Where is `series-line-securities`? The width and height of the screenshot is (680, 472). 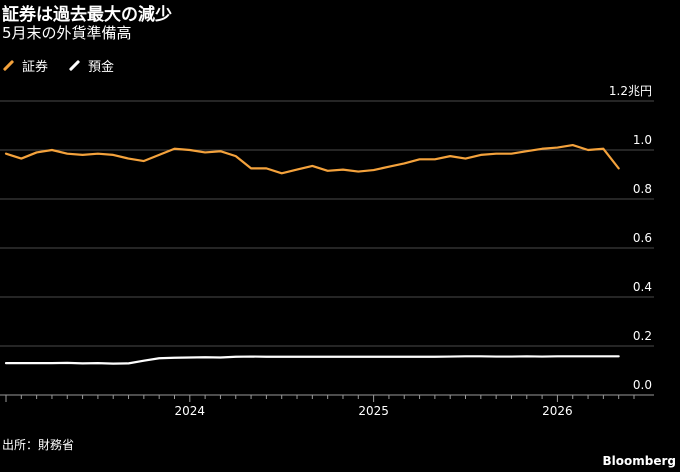
series-line-securities is located at coordinates (312, 159).